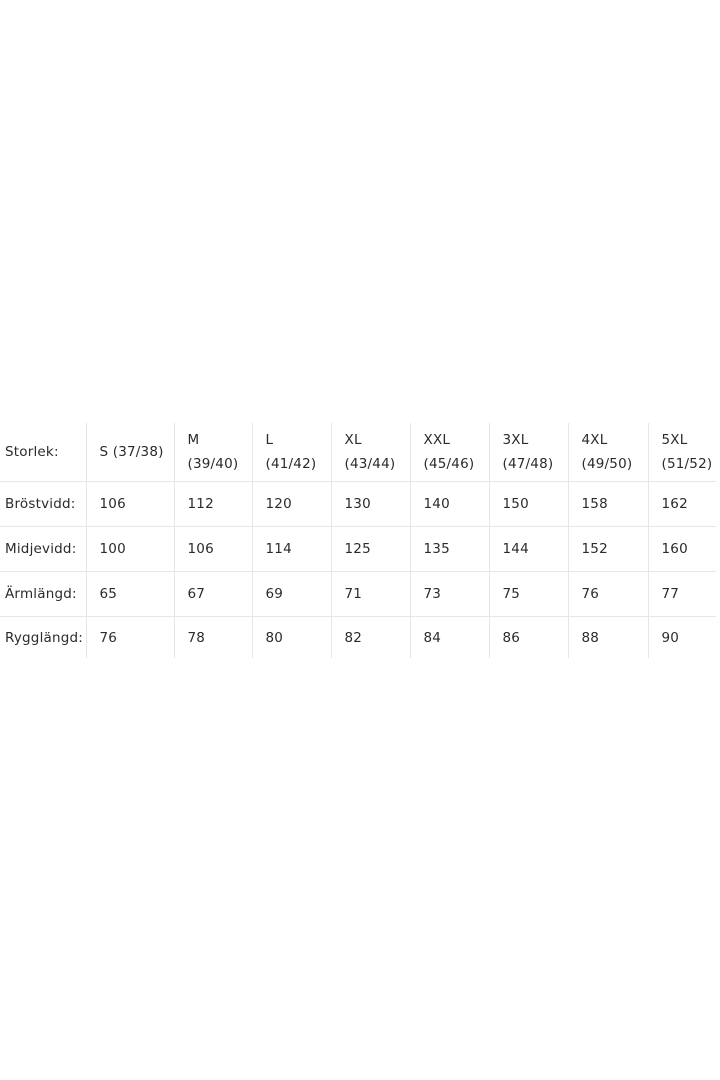  I want to click on size-name: XL, so click(353, 440).